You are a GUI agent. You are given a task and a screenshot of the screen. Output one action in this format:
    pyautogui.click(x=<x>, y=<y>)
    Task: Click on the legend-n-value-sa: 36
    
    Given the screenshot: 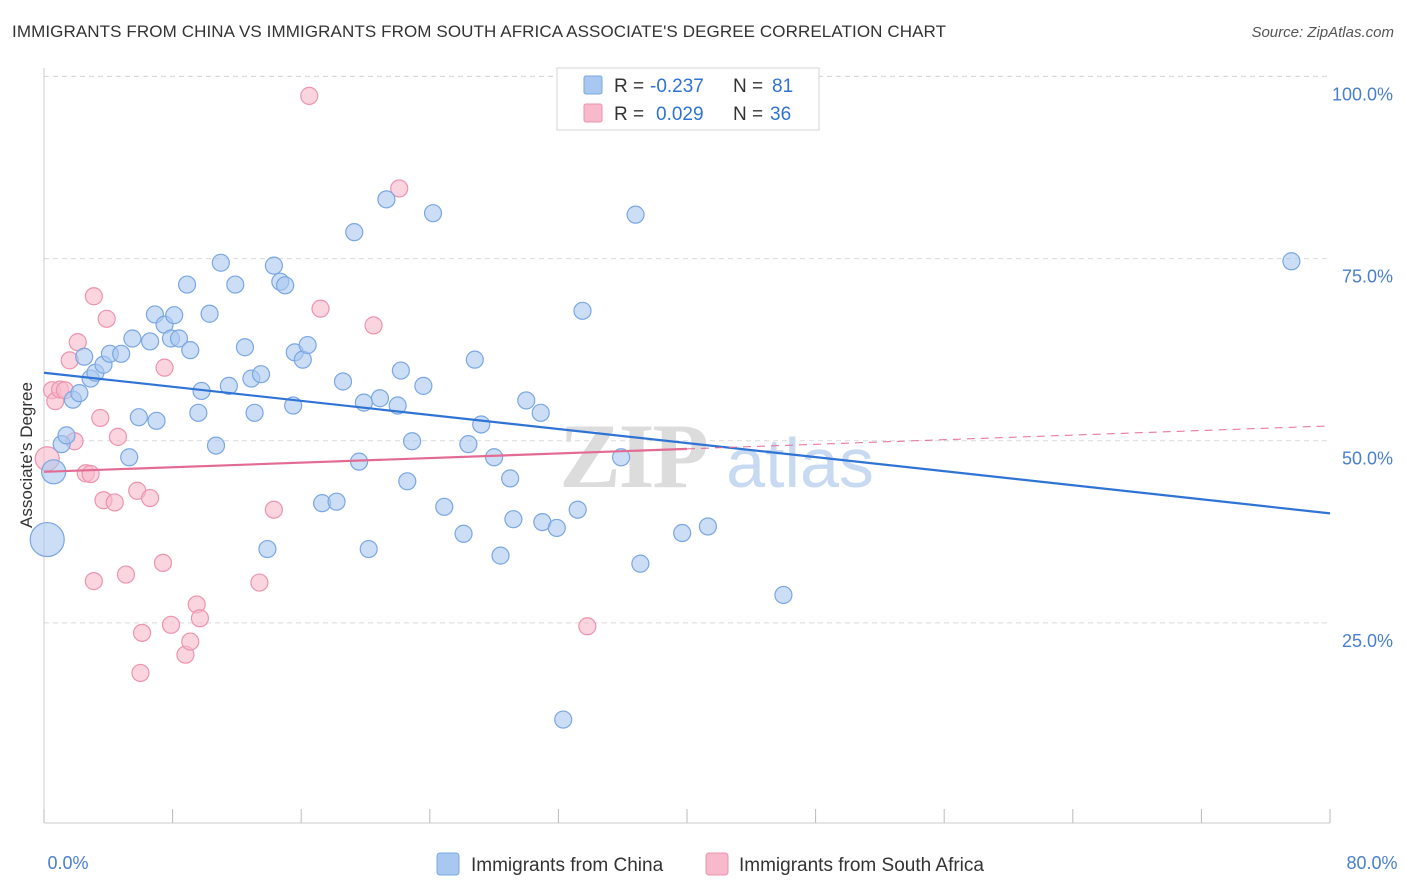 What is the action you would take?
    pyautogui.click(x=780, y=114)
    